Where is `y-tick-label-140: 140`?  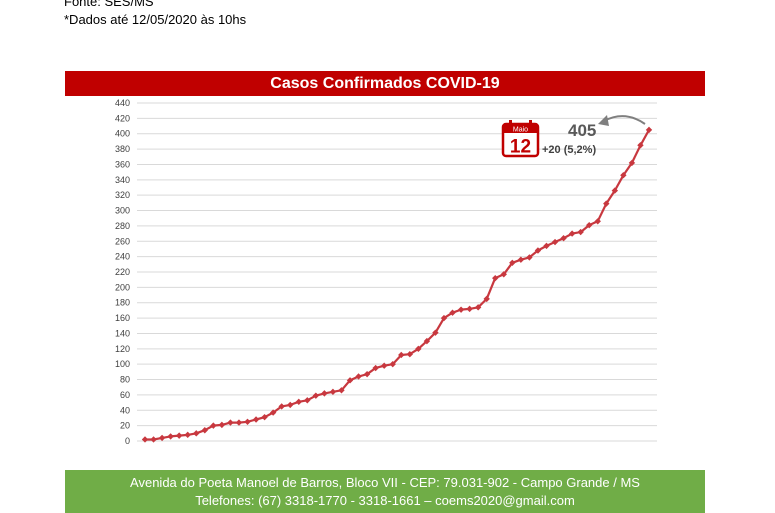
y-tick-label-140: 140 is located at coordinates (122, 333).